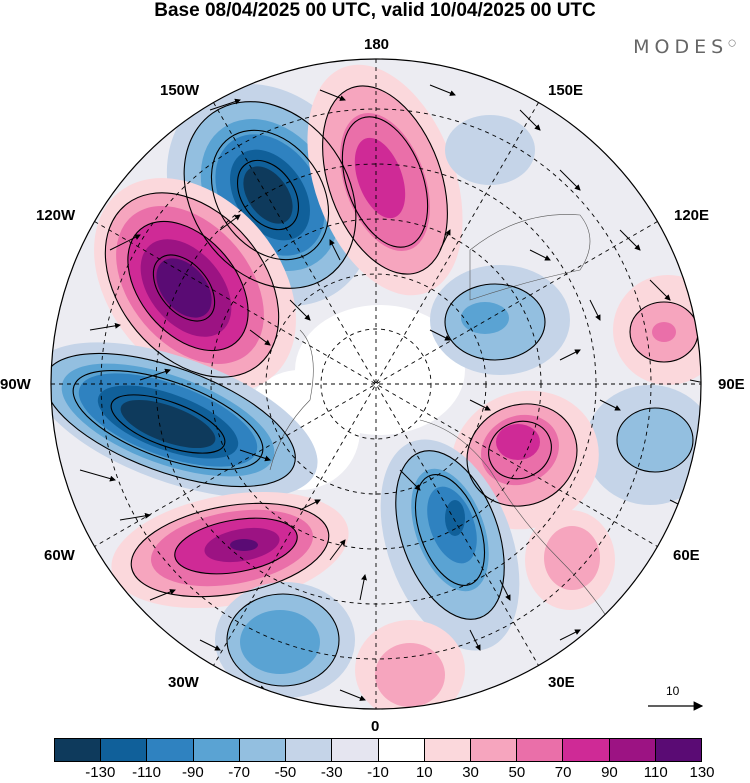 The image size is (750, 783). Describe the element at coordinates (377, 44) in the screenshot. I see `lon-label-180: 180` at that location.